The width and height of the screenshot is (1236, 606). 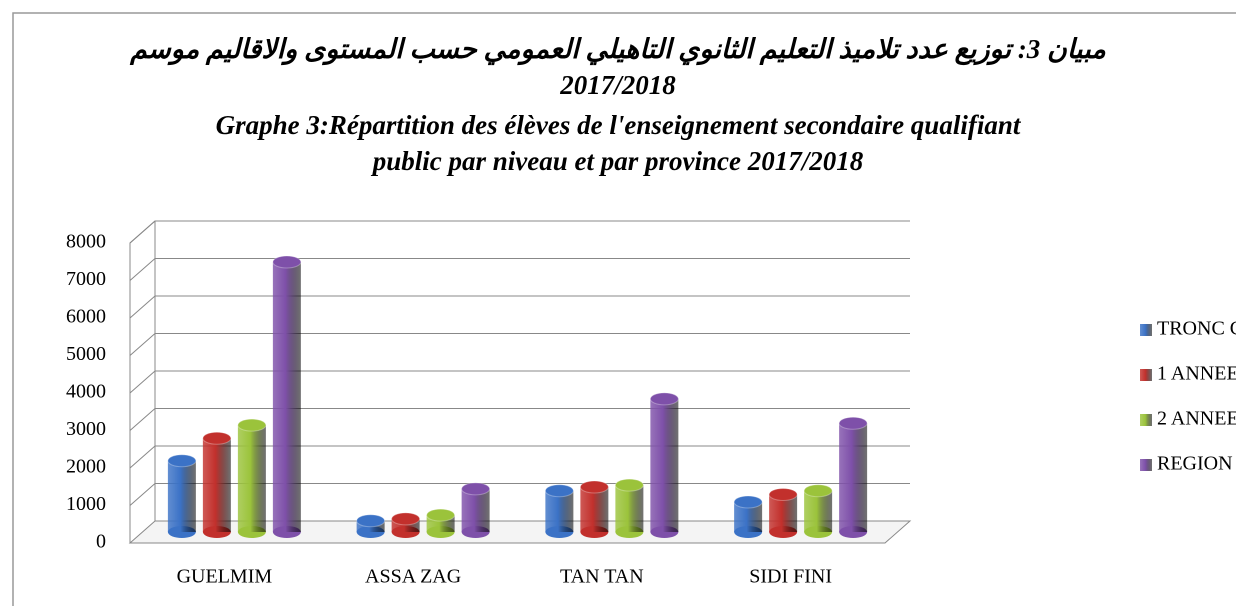 What do you see at coordinates (86, 429) in the screenshot?
I see `y-tick-label: 3000` at bounding box center [86, 429].